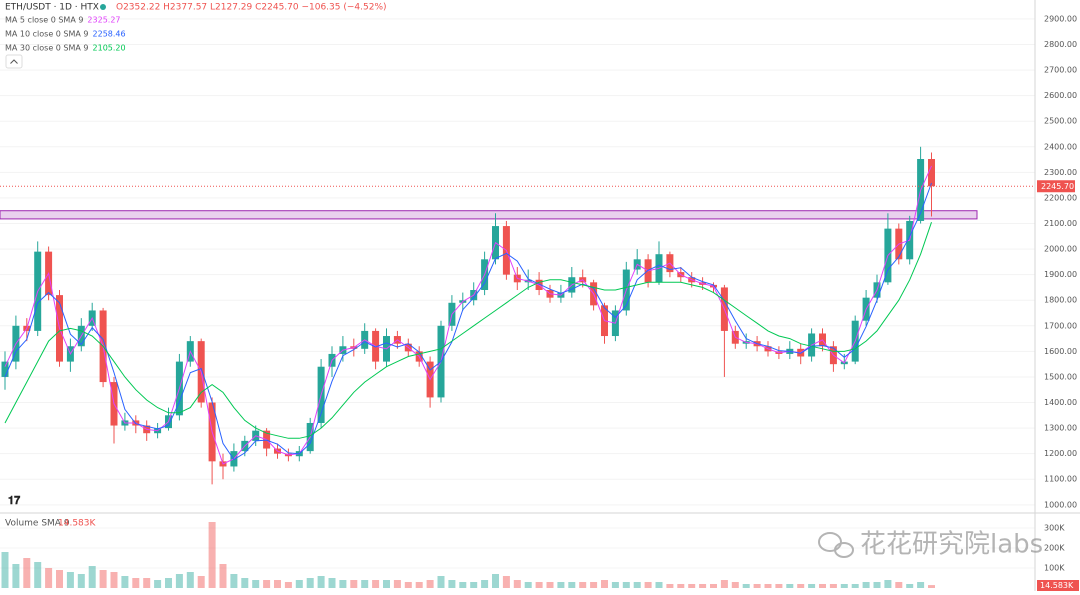 Image resolution: width=1080 pixels, height=595 pixels. I want to click on y-tick-label: 2400.00, so click(1060, 146).